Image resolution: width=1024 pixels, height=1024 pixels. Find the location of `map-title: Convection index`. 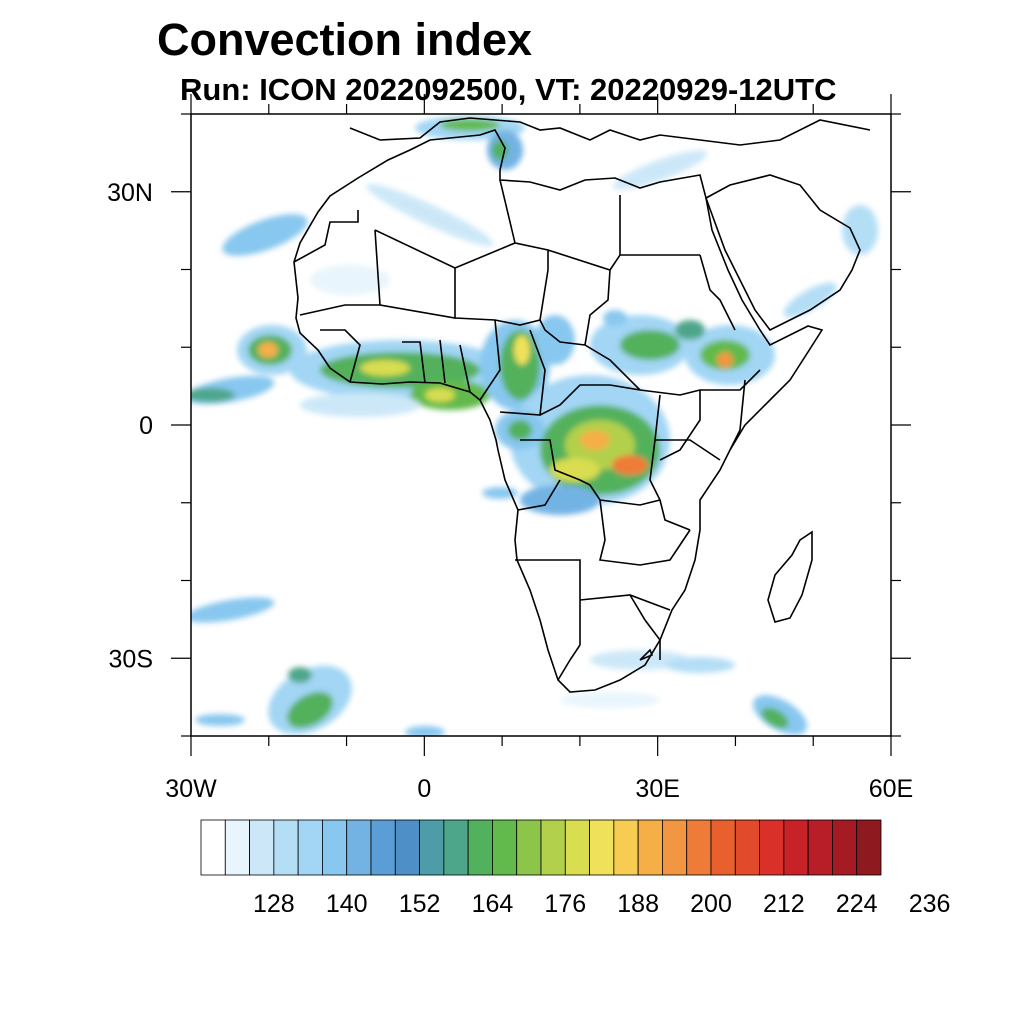

map-title: Convection index is located at coordinates (345, 39).